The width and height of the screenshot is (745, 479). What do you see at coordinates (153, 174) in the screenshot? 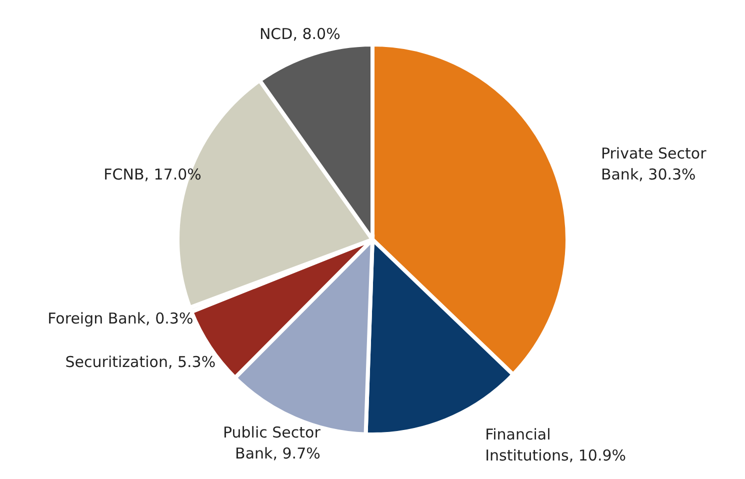
I see `slice-label: FCNB, 17.0%` at bounding box center [153, 174].